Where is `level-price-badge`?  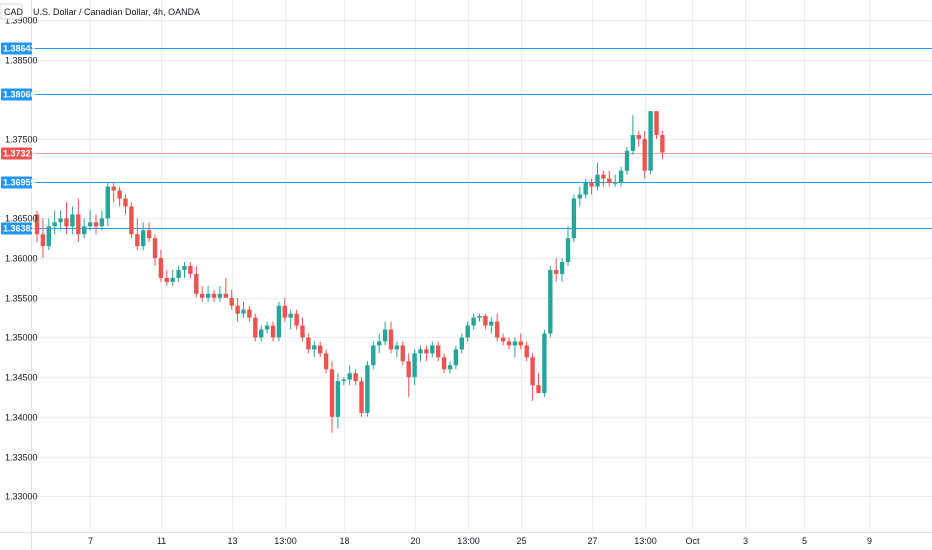
level-price-badge is located at coordinates (16, 94).